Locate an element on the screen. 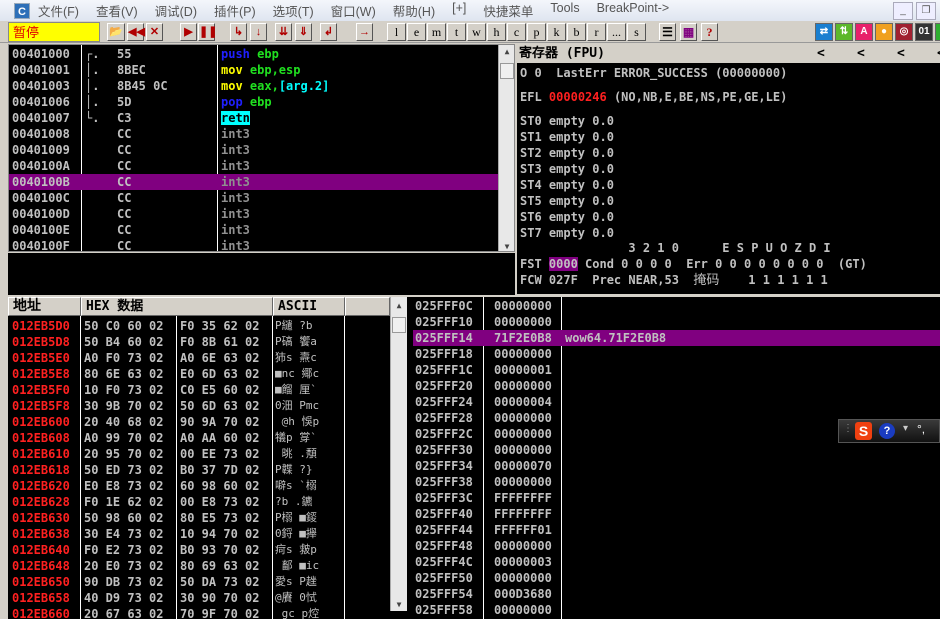 This screenshot has height=619, width=940. stack-row: 025FFF0C 00000000 is located at coordinates (676, 306).